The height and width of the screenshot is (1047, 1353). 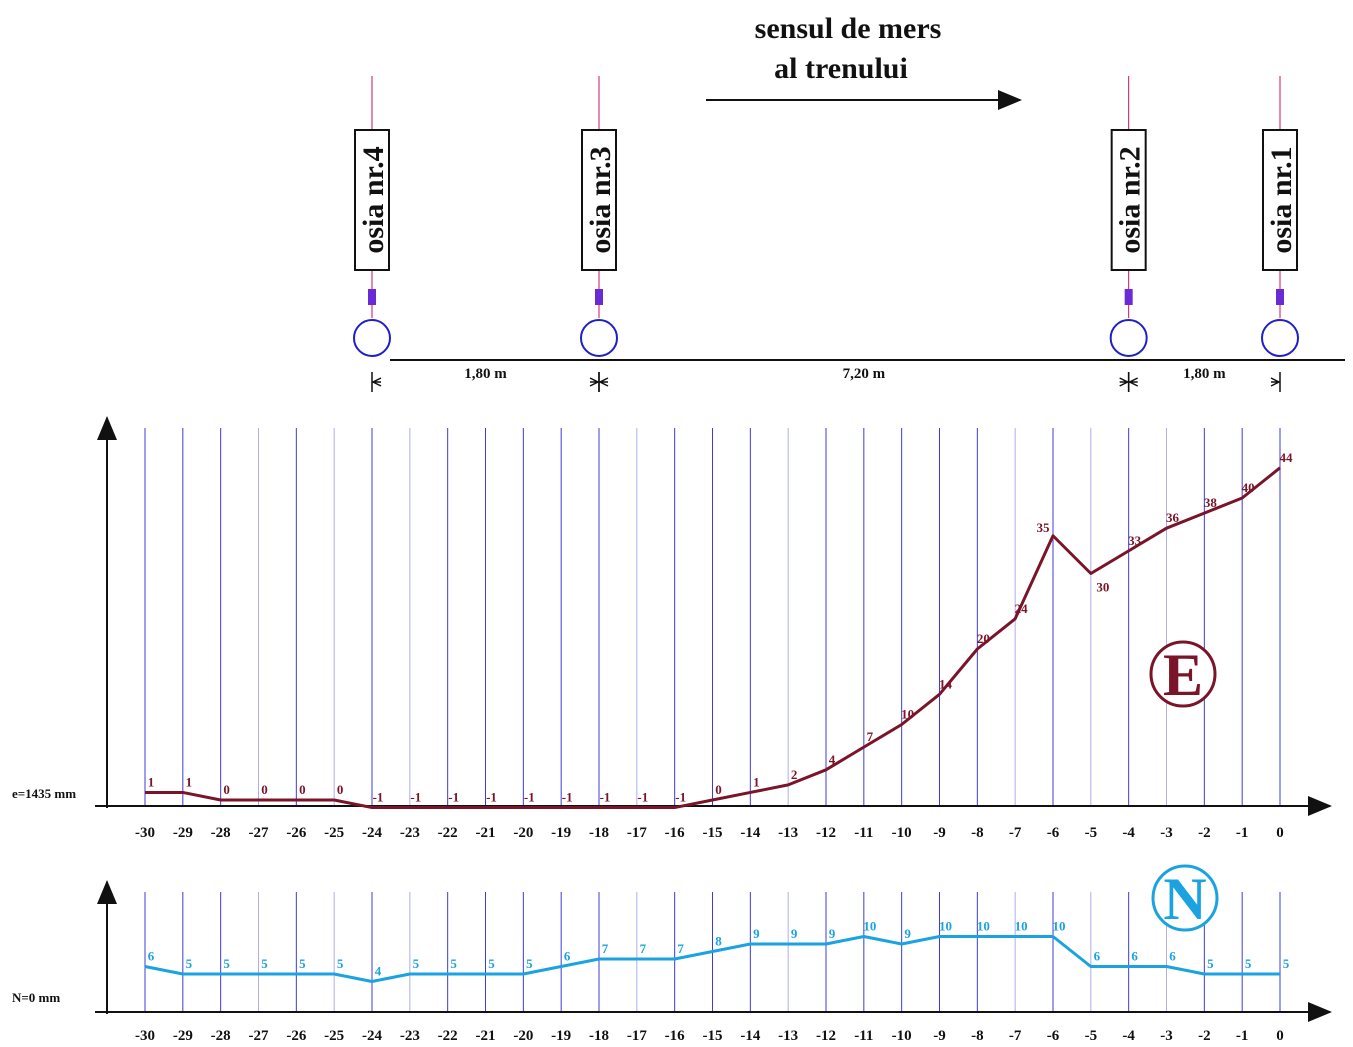 What do you see at coordinates (1248, 487) in the screenshot?
I see `data-label: 40` at bounding box center [1248, 487].